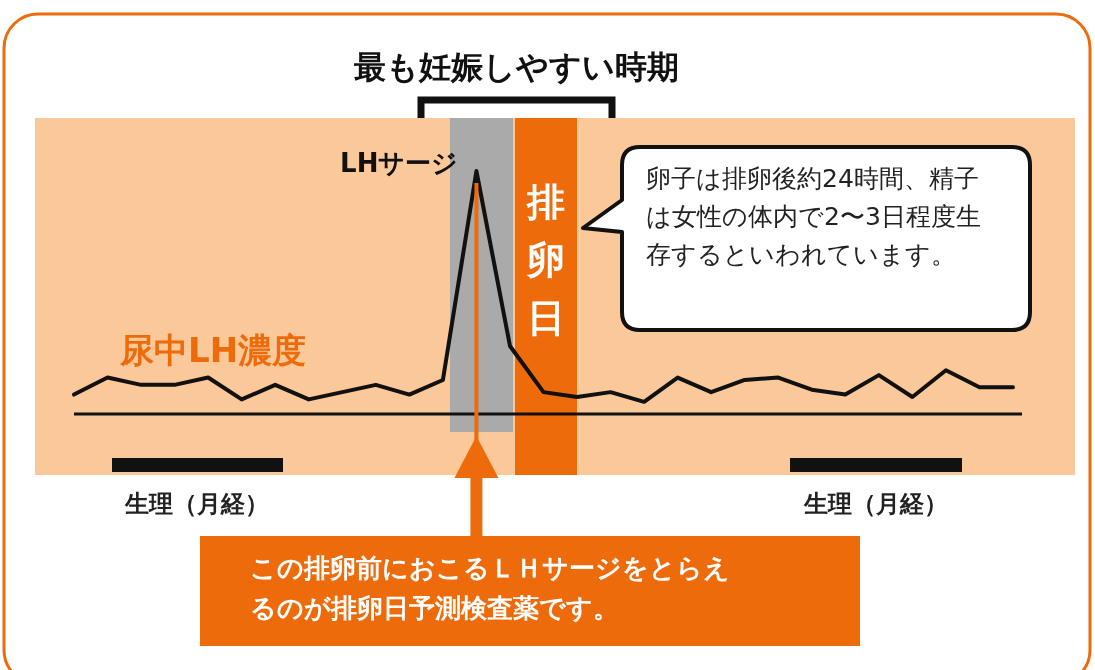  What do you see at coordinates (814, 217) in the screenshot?
I see `annotation: 卵子は排卵後約24時間、精子は女性の体内で2〜3日程度生存するといわれています。` at bounding box center [814, 217].